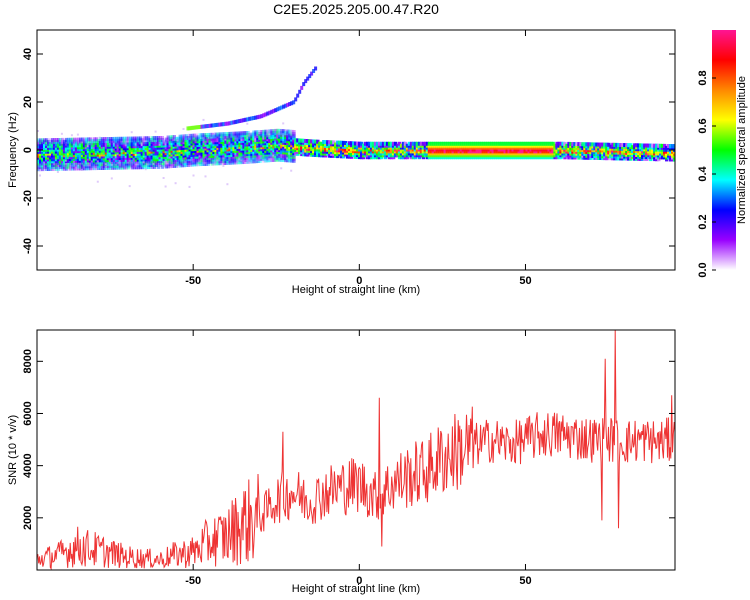 The height and width of the screenshot is (600, 750). Describe the element at coordinates (359, 581) in the screenshot. I see `x-tick-label: 0` at that location.